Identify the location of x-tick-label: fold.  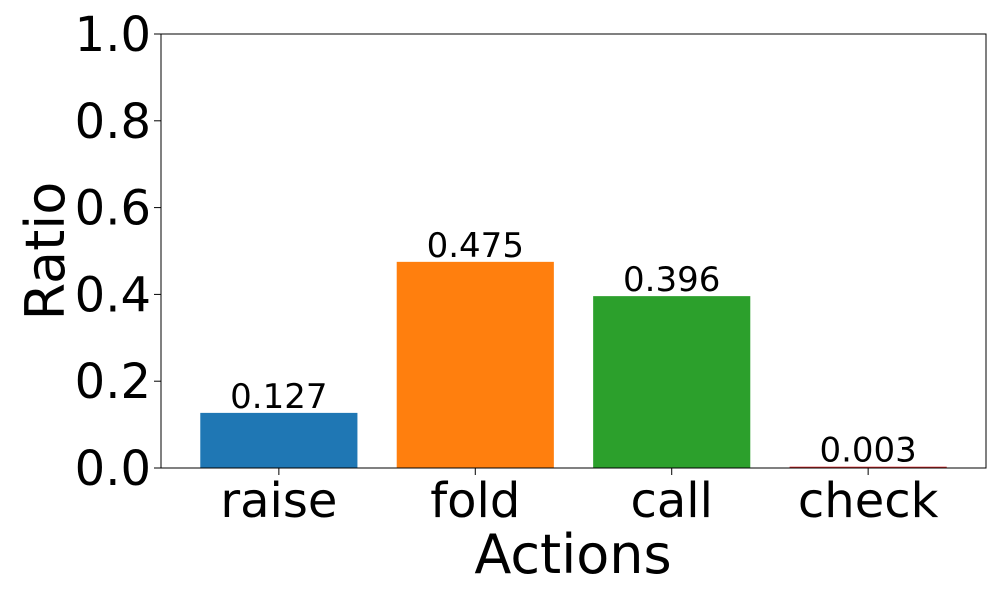
(475, 501).